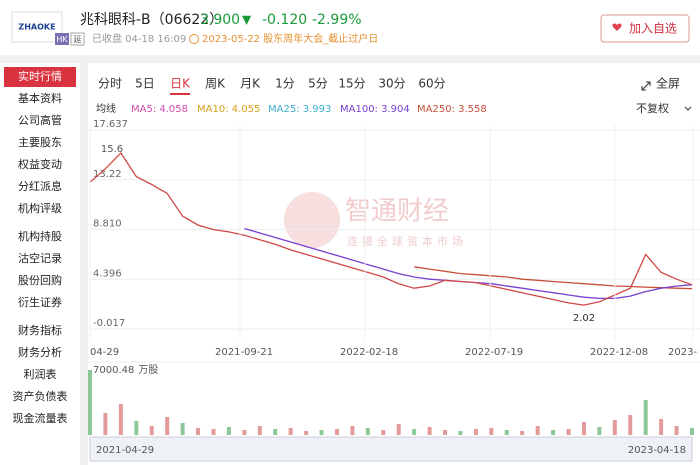 The image size is (700, 465). Describe the element at coordinates (290, 38) in the screenshot. I see `notice: 2023-05-22 股东周年大会_截止过户日` at that location.